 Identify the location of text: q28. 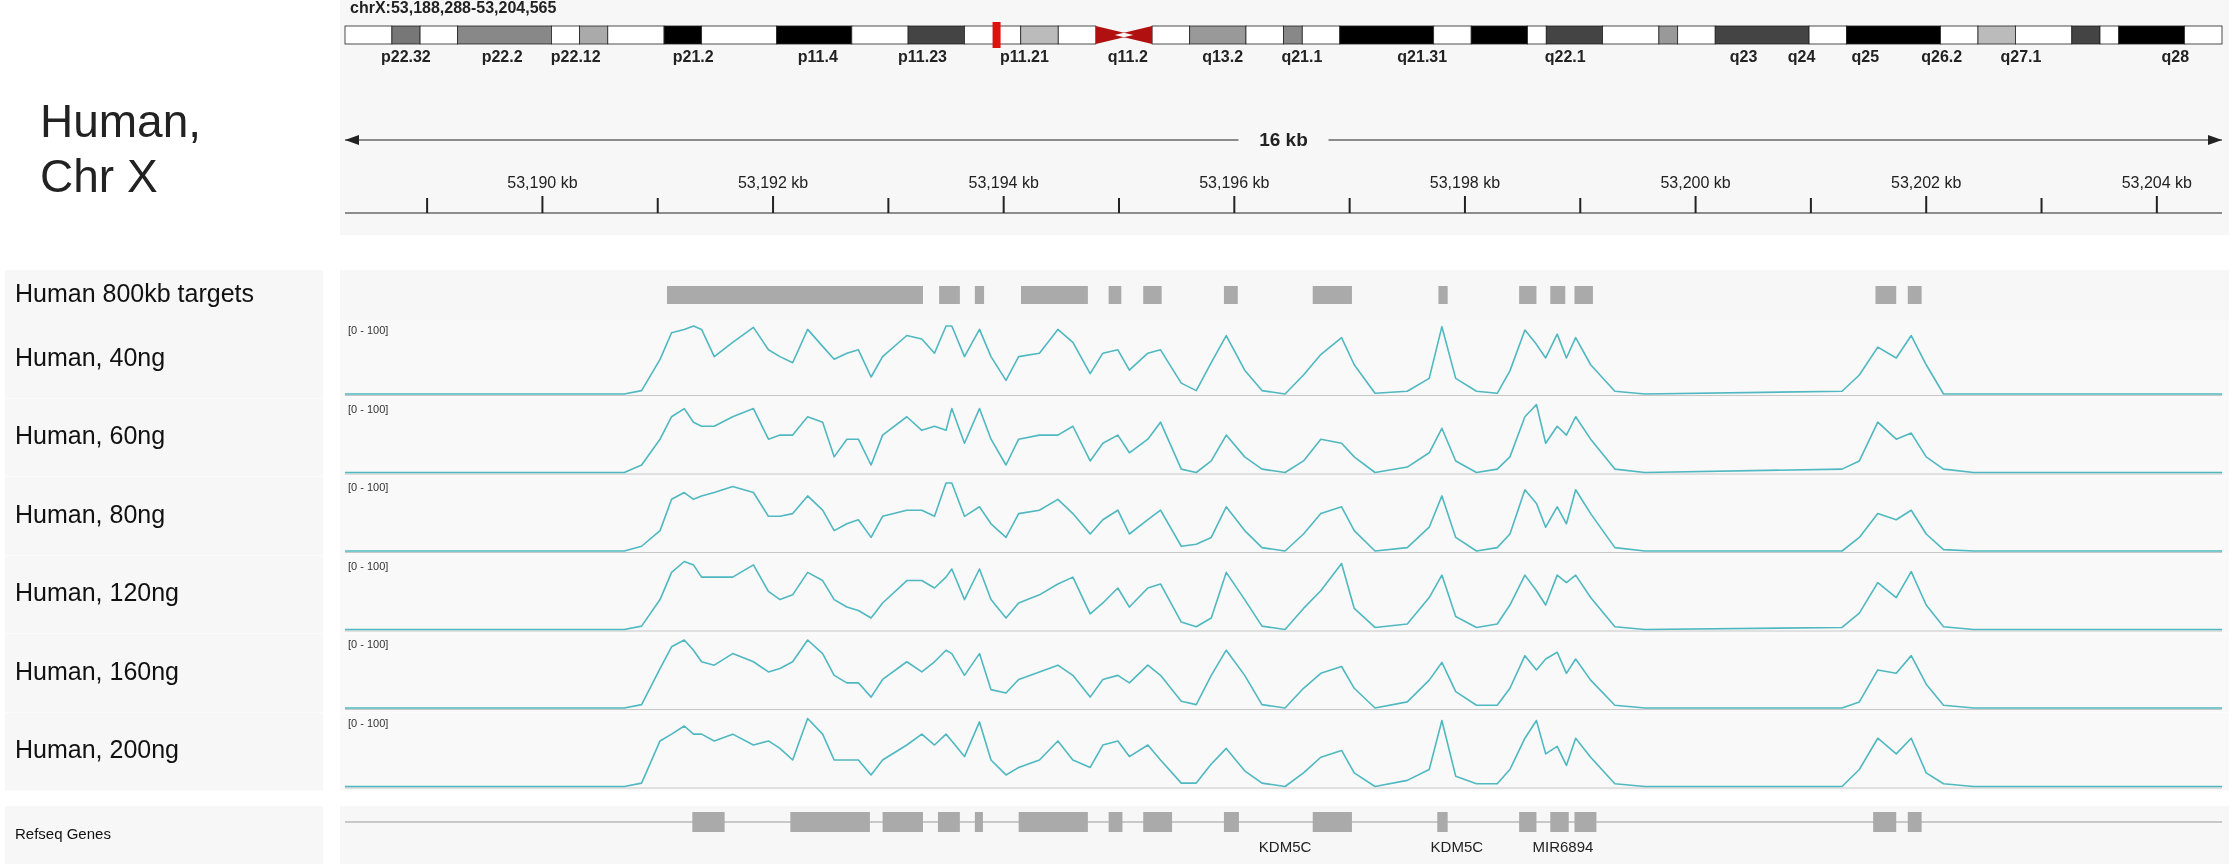
(2175, 56).